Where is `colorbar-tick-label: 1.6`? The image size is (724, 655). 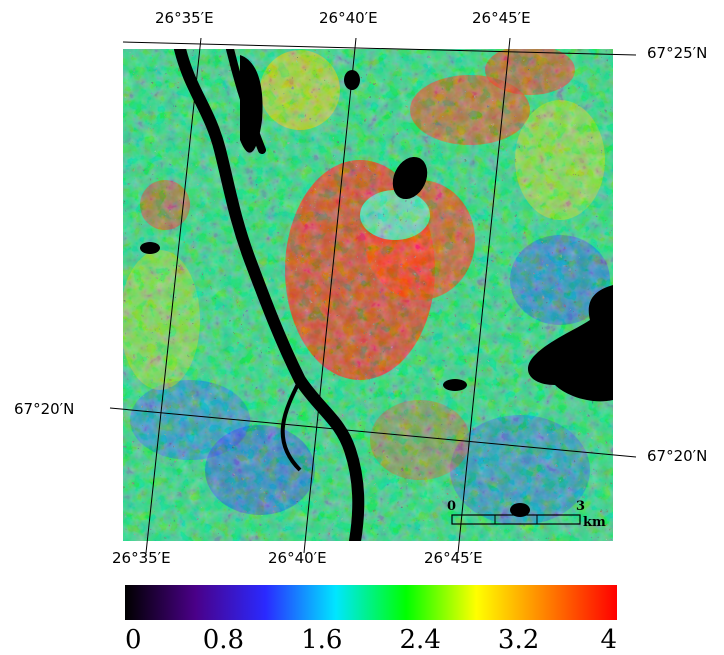 colorbar-tick-label: 1.6 is located at coordinates (321, 640).